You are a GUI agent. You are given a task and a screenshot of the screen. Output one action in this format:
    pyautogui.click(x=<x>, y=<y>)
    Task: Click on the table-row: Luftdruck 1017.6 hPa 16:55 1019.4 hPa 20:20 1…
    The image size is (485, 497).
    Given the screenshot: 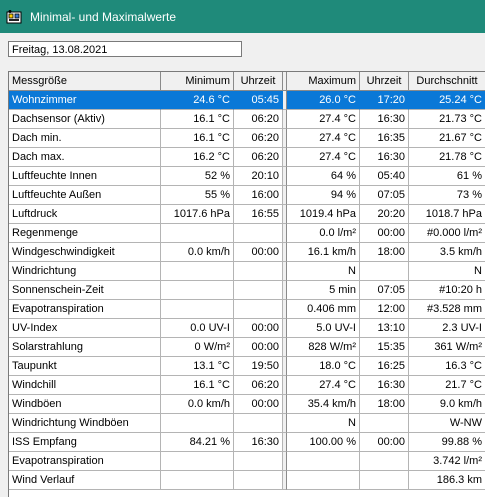 What is the action you would take?
    pyautogui.click(x=247, y=214)
    